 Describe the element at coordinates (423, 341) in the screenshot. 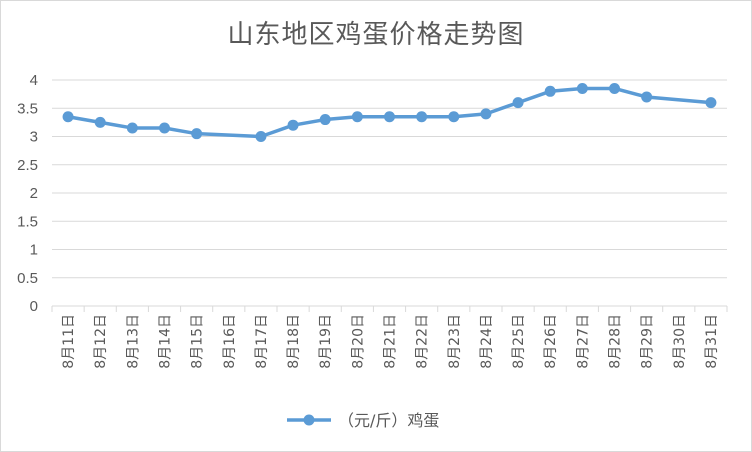

I see `x-tick-label: 8月22日` at that location.